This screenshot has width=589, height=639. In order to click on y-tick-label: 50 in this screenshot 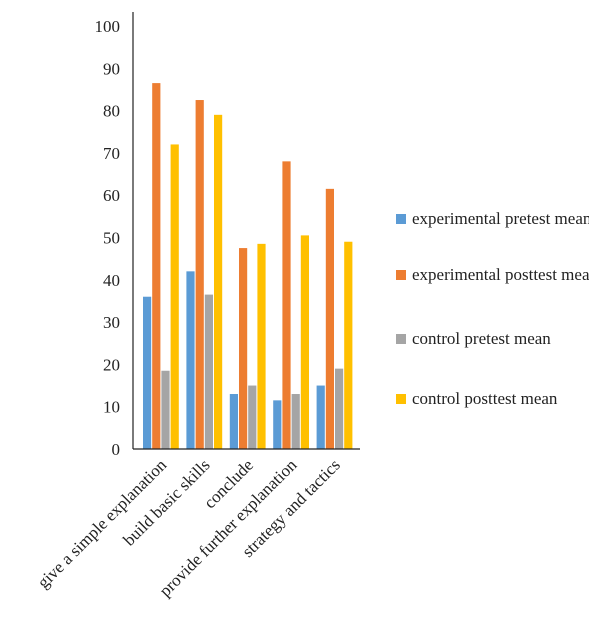, I will do `click(111, 238)`.